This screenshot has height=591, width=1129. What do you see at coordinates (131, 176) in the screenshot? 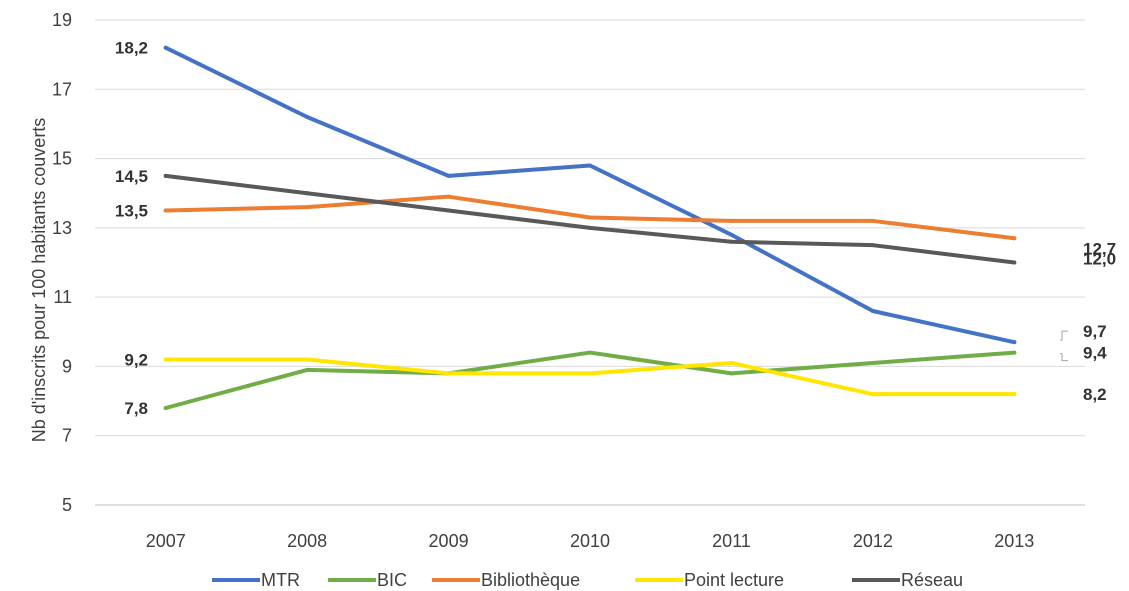
I see `data-label-start-reseau: 14,5` at bounding box center [131, 176].